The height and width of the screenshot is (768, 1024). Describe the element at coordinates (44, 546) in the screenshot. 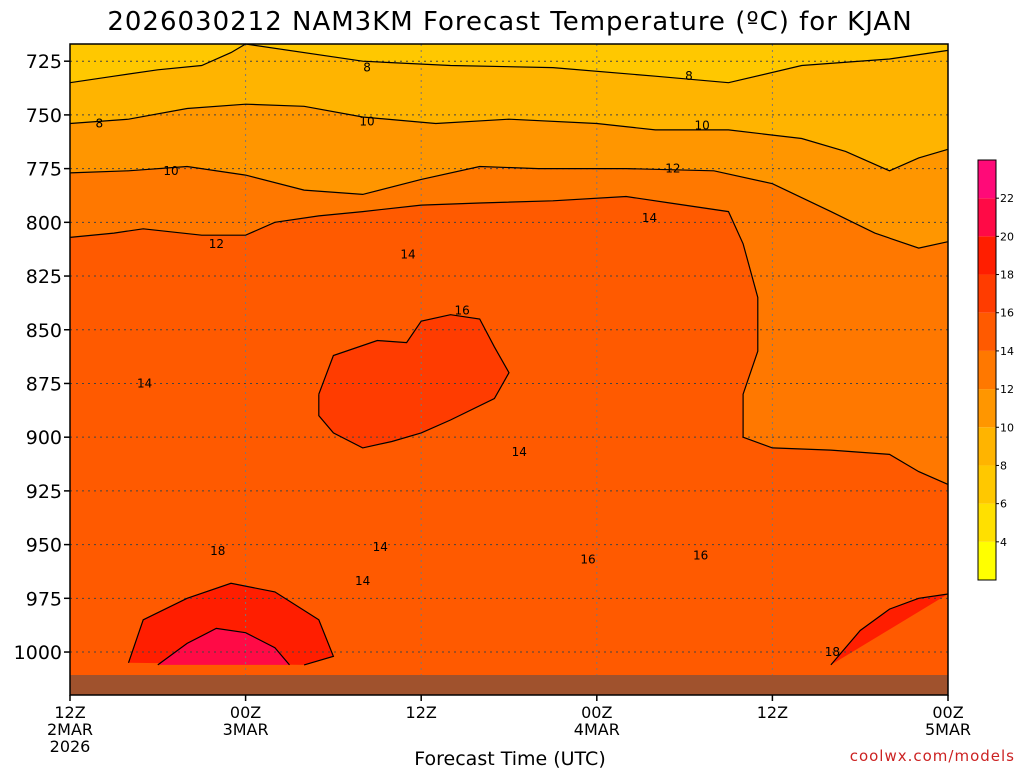

I see `y-tick-label: 950` at that location.